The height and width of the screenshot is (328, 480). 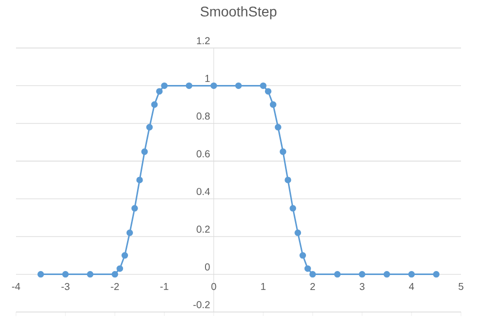 I want to click on x-tick-label: 2, so click(x=312, y=286).